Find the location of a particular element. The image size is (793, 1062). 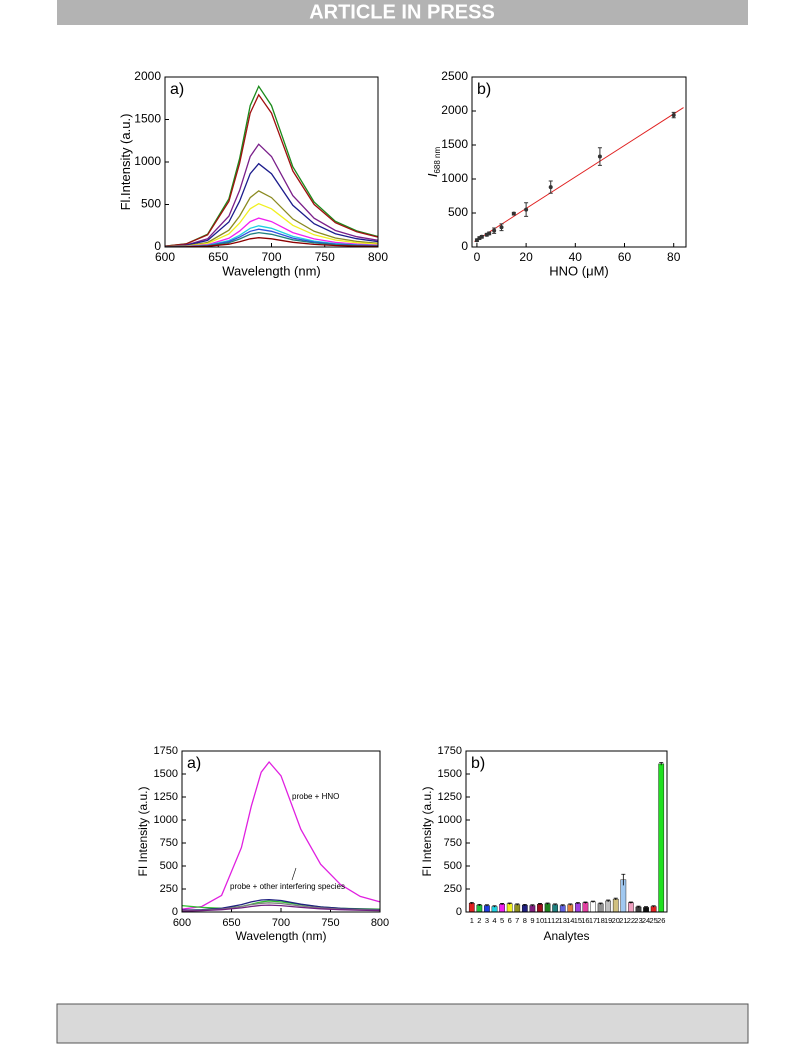

x-axis-label: HNO (μM) is located at coordinates (578, 270).